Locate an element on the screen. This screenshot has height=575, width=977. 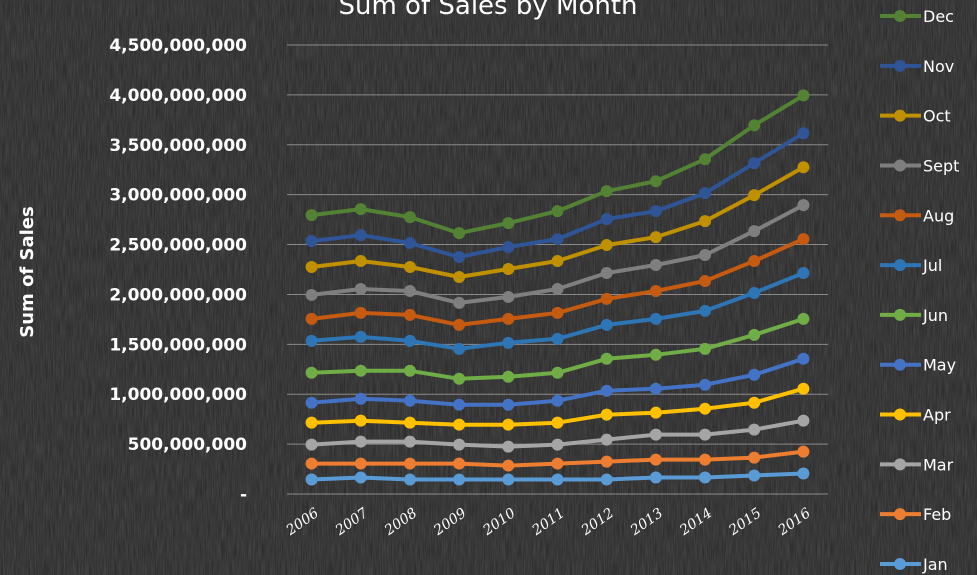
y-tick-label: 3,000,000,000 is located at coordinates (178, 196).